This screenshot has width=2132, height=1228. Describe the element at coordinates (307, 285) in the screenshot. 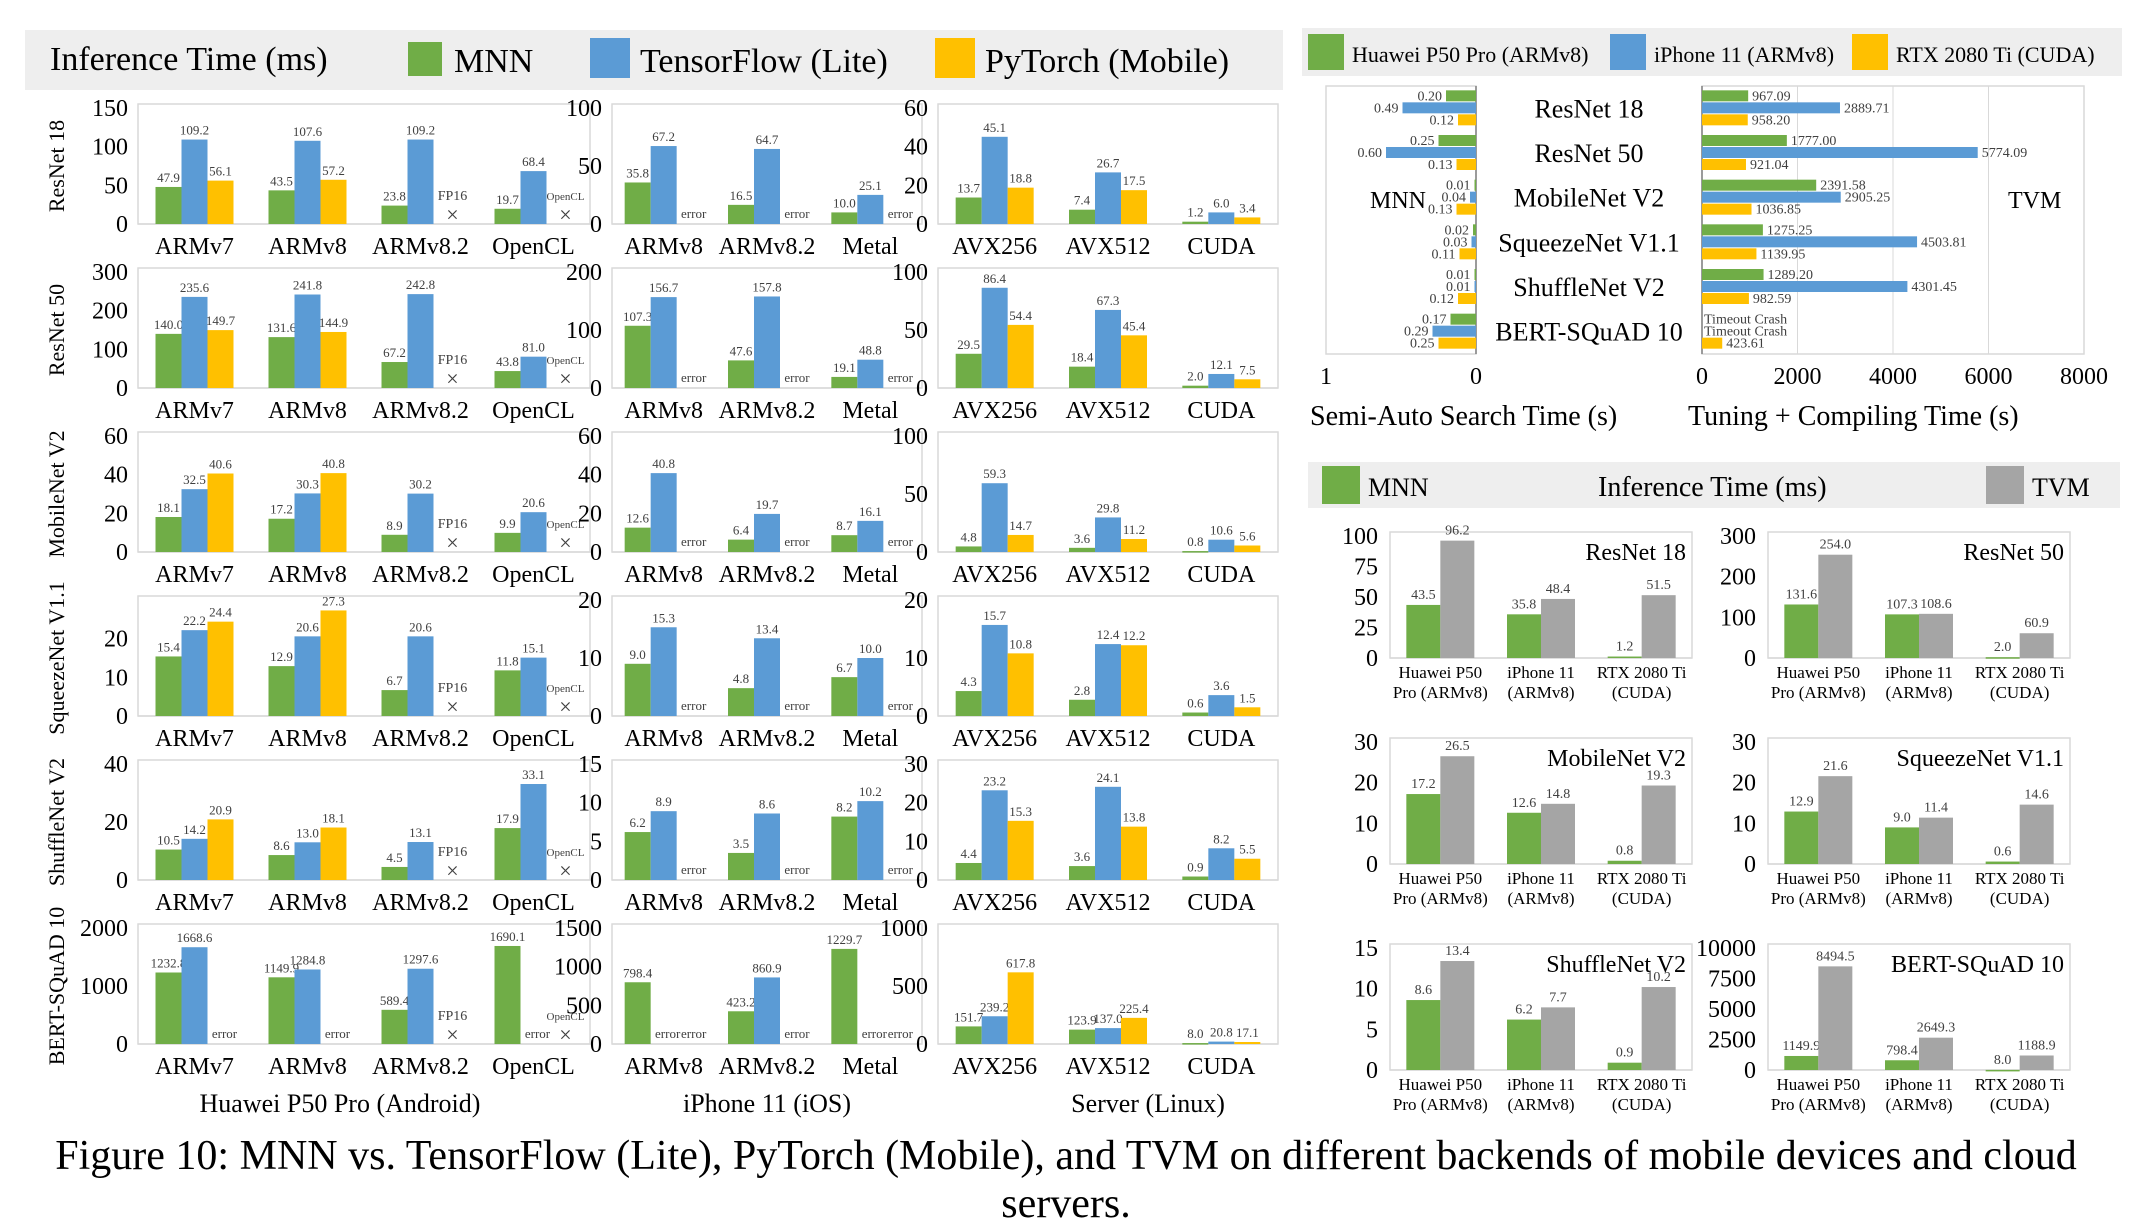

I see `data-label: 241.8` at that location.